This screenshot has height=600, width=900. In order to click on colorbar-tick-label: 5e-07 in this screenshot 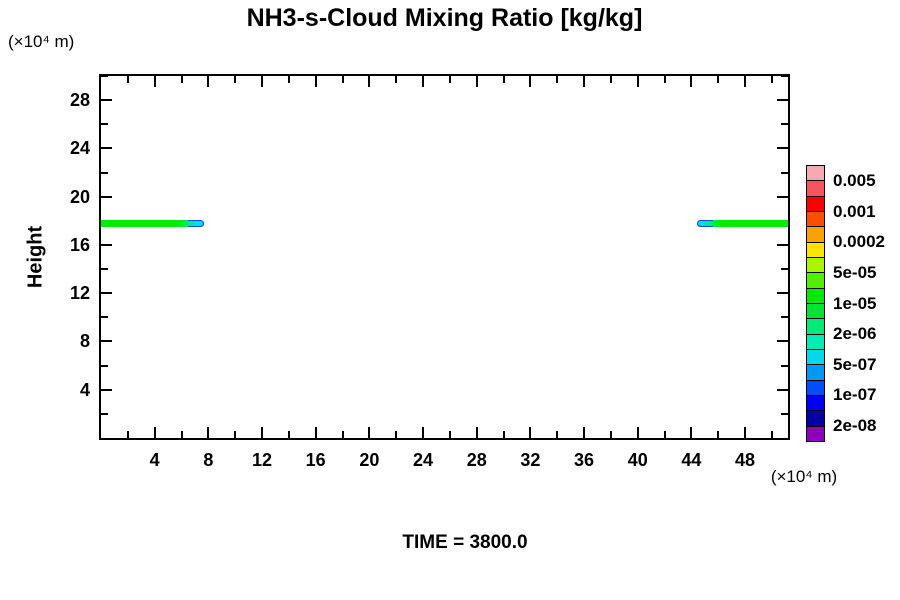, I will do `click(855, 364)`.